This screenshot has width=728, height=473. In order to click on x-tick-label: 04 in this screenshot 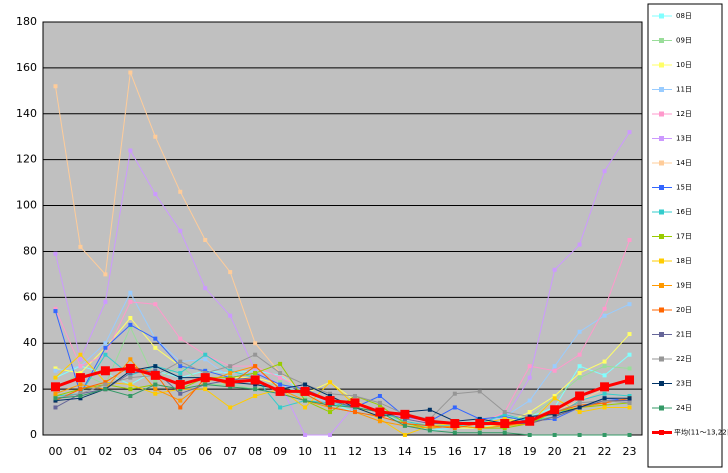, I will do `click(155, 451)`.